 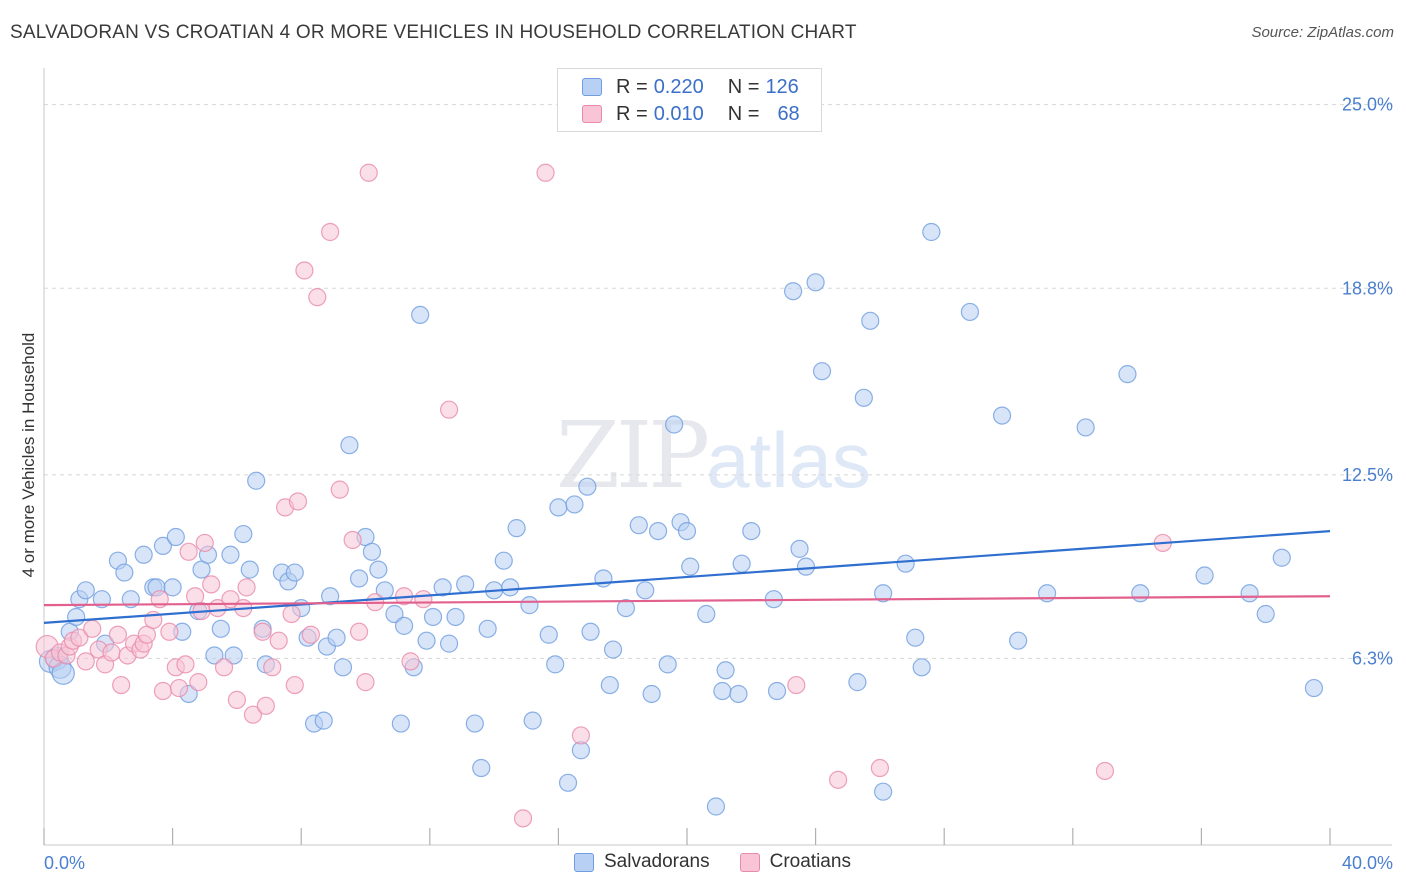 I want to click on y-tick-label: 6.3%, so click(x=1372, y=658).